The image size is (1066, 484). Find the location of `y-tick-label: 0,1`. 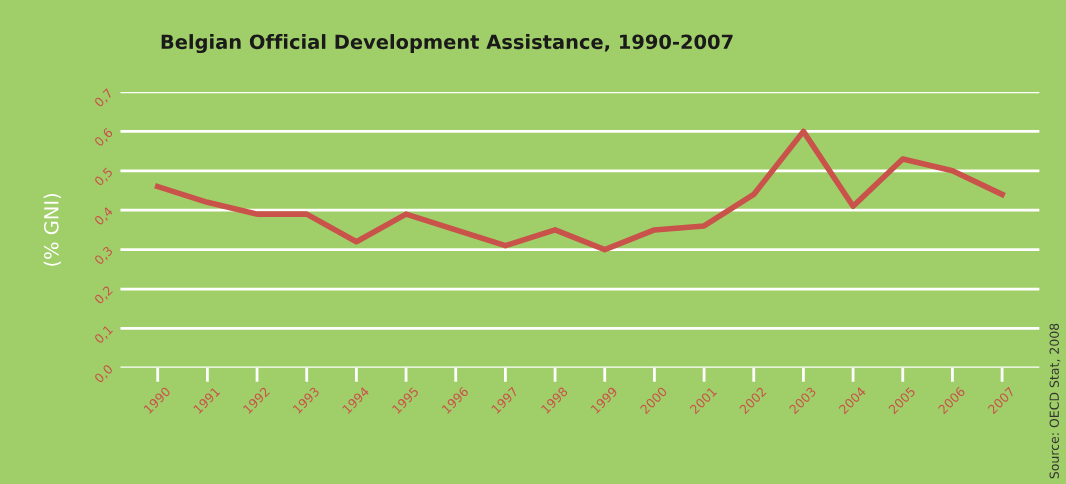

y-tick-label: 0,1 is located at coordinates (103, 334).